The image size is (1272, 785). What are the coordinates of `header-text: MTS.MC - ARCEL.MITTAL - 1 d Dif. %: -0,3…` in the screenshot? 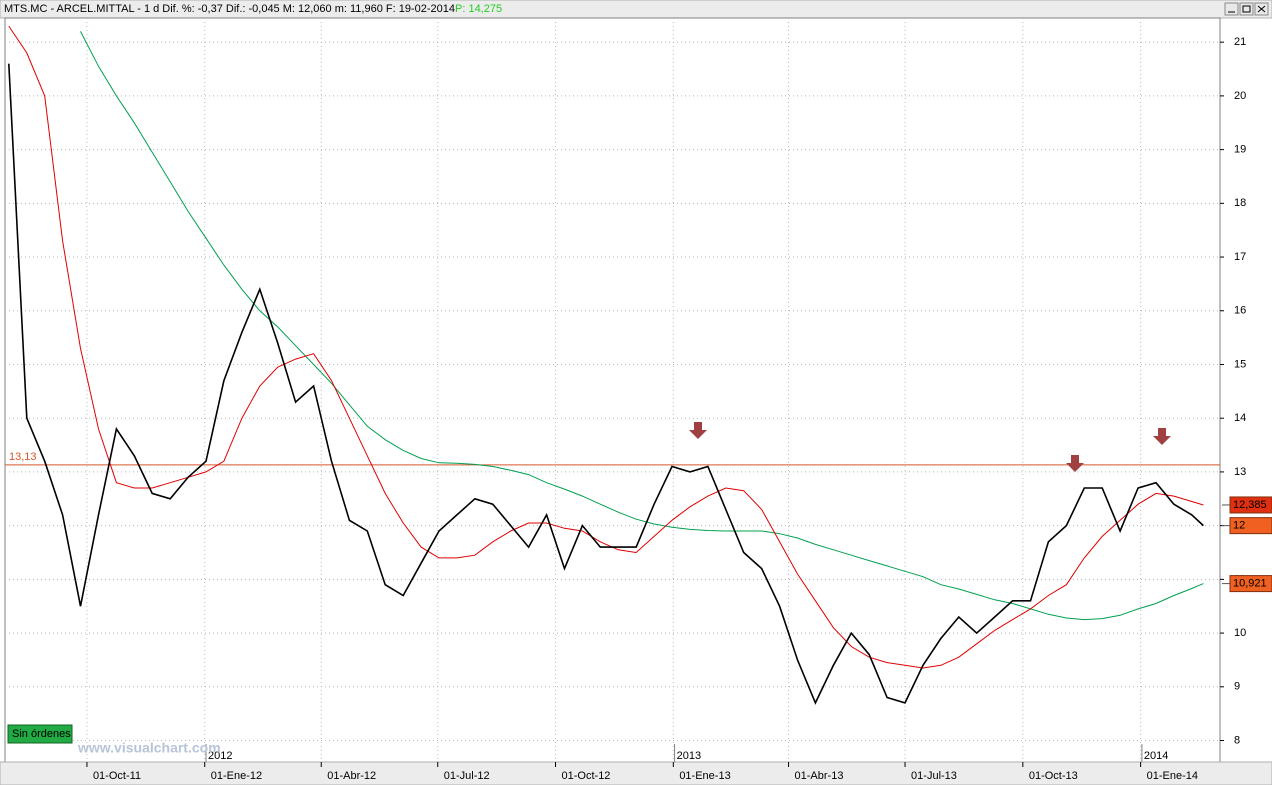 It's located at (229, 9).